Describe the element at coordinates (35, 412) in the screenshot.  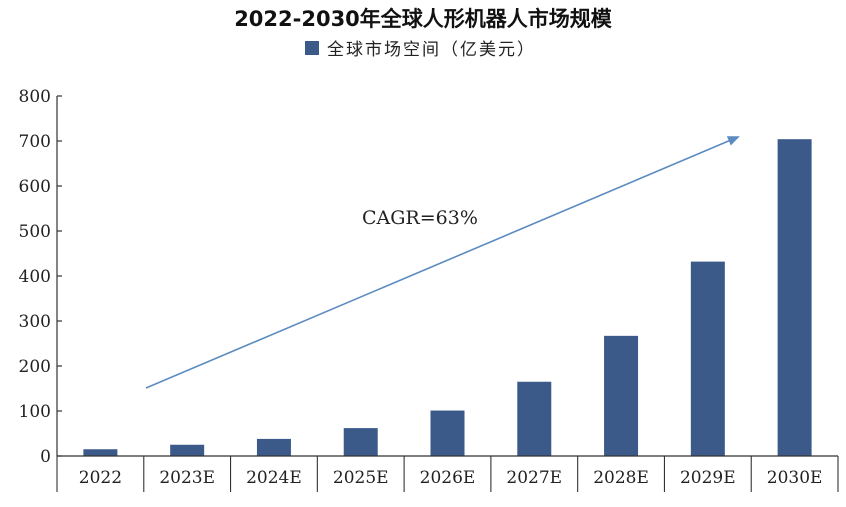
I see `y-tick-label: 100` at that location.